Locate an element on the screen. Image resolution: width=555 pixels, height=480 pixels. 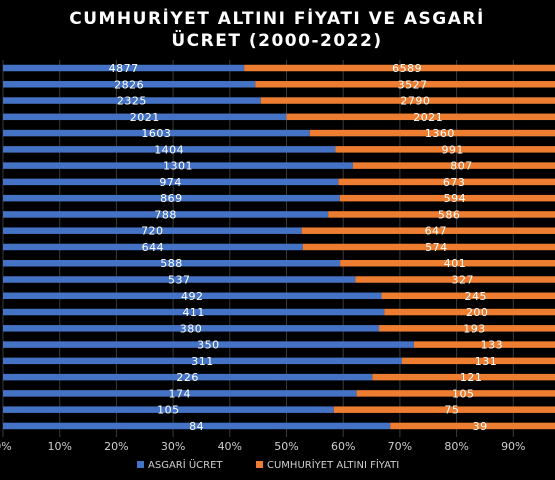
data-label-asgari-ucret: 788 is located at coordinates (165, 214).